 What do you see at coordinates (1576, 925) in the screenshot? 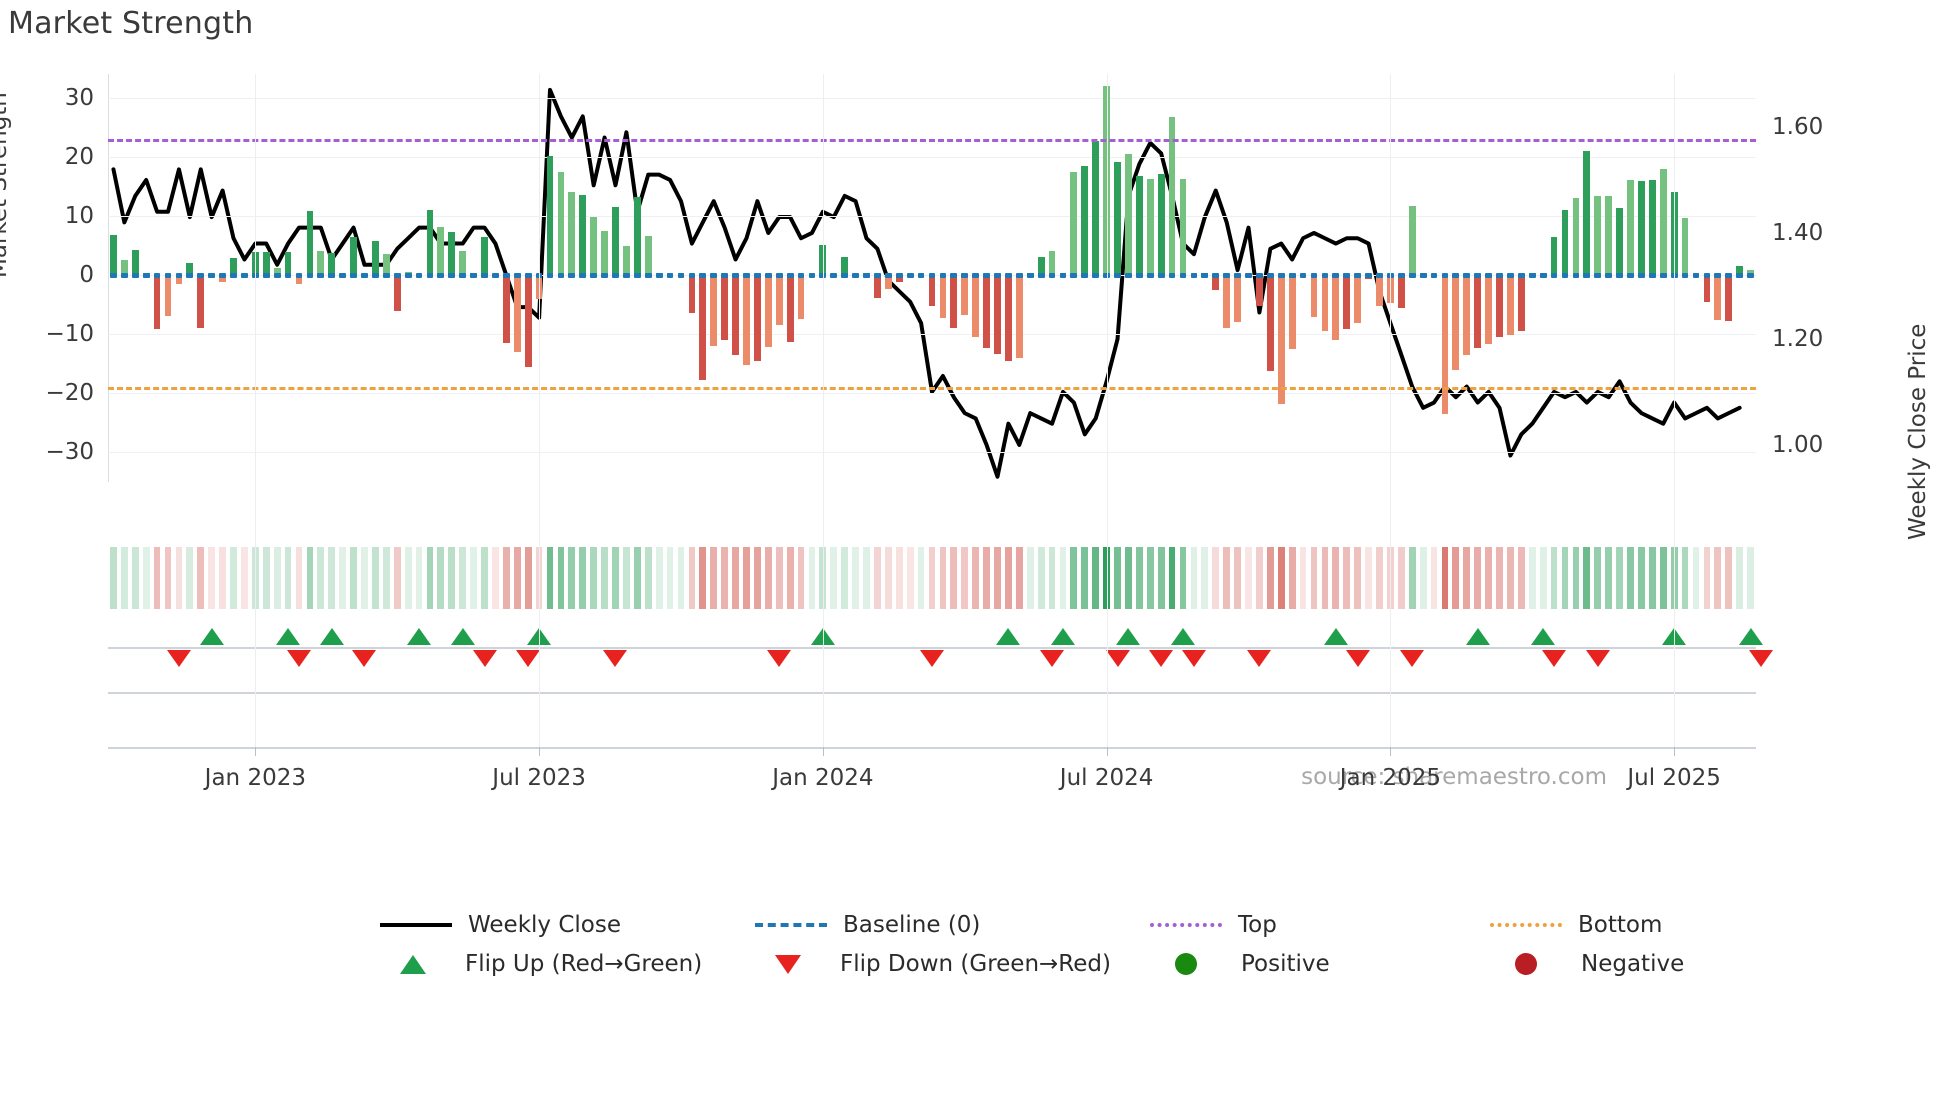
I see `legend-item-bottom: Bottom` at bounding box center [1576, 925].